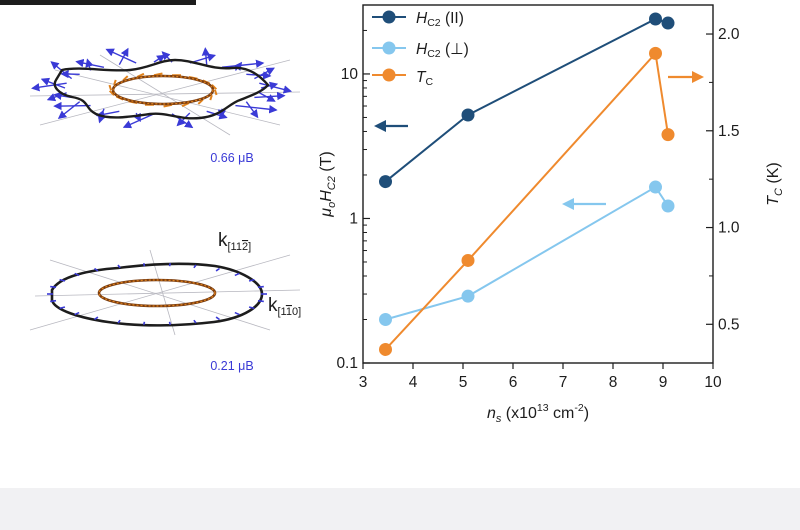 Image resolution: width=800 pixels, height=530 pixels. Describe the element at coordinates (363, 382) in the screenshot. I see `x-tick-label: 3` at that location.